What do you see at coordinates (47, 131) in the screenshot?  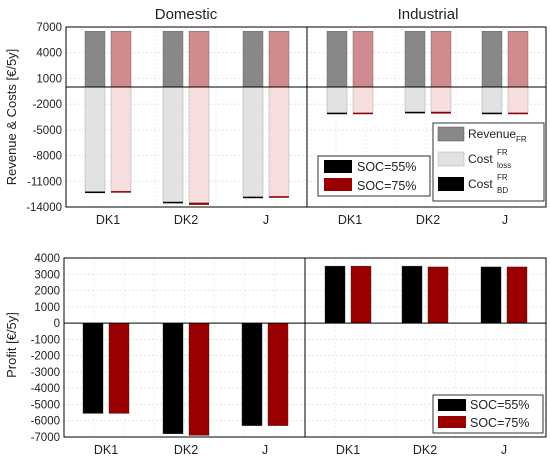 I see `top-y-tick-label: -5000` at bounding box center [47, 131].